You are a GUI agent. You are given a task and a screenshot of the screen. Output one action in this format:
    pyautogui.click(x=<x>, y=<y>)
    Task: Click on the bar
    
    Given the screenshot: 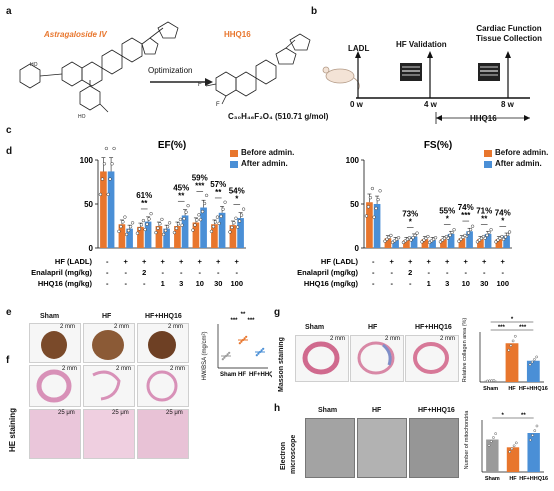 What is the action you would take?
    pyautogui.click(x=492, y=455)
    